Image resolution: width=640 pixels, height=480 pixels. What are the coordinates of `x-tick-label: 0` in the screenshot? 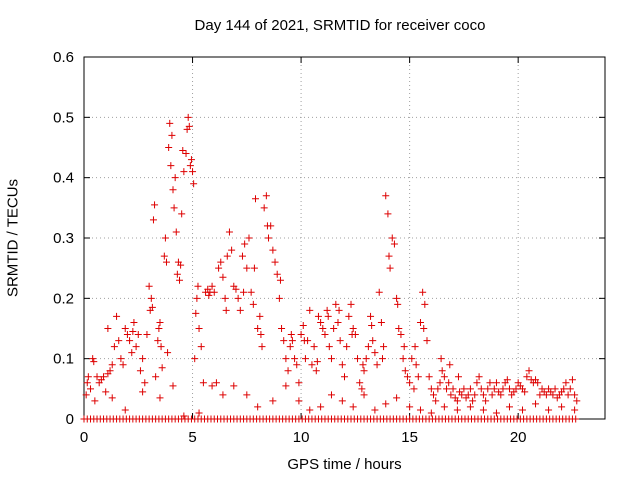 It's located at (84, 437).